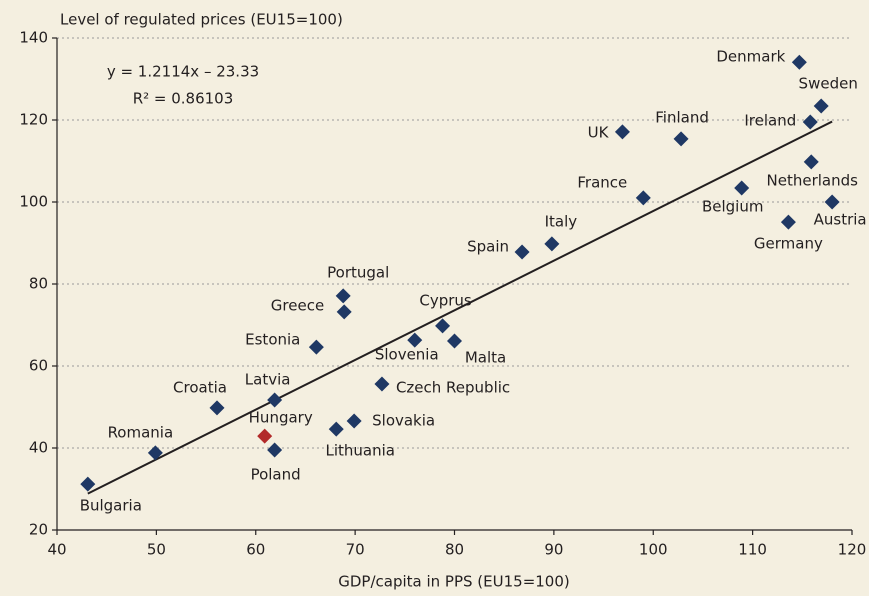  What do you see at coordinates (653, 550) in the screenshot?
I see `x-tick-label: 100` at bounding box center [653, 550].